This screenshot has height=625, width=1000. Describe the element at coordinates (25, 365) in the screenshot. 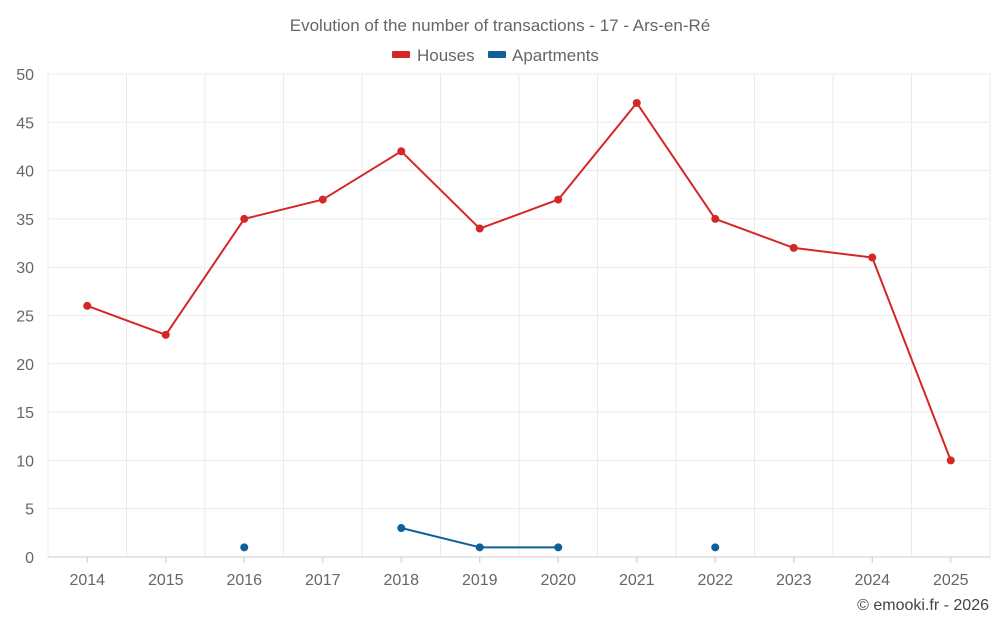

I see `y-tick-label: 20` at that location.